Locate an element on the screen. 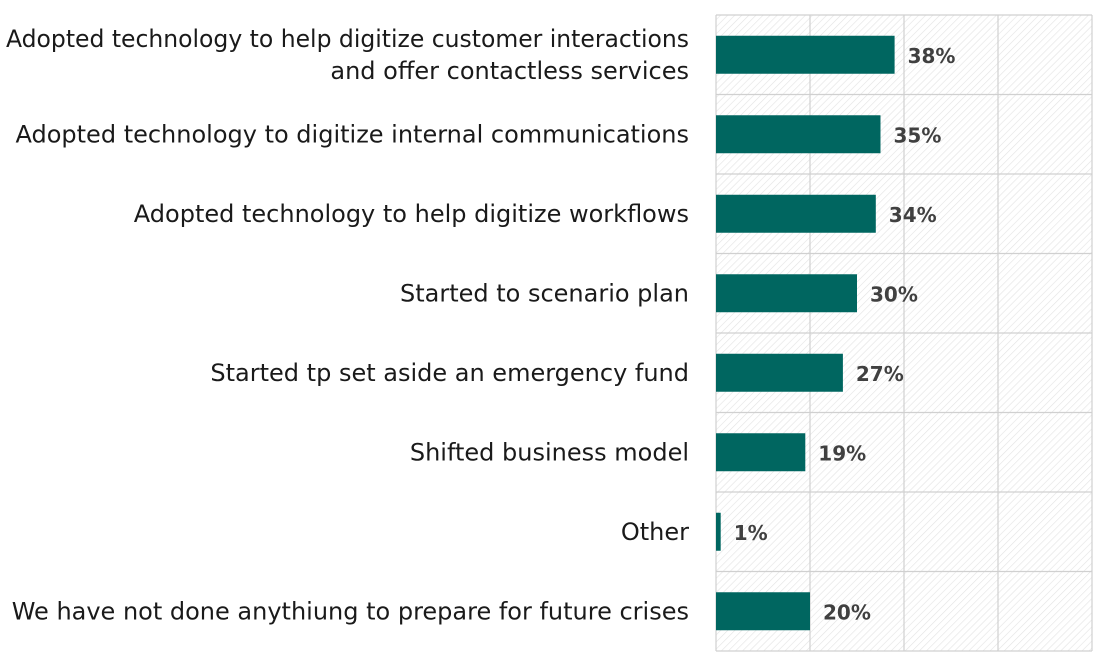 The image size is (1102, 668). data-label: 20% is located at coordinates (847, 612).